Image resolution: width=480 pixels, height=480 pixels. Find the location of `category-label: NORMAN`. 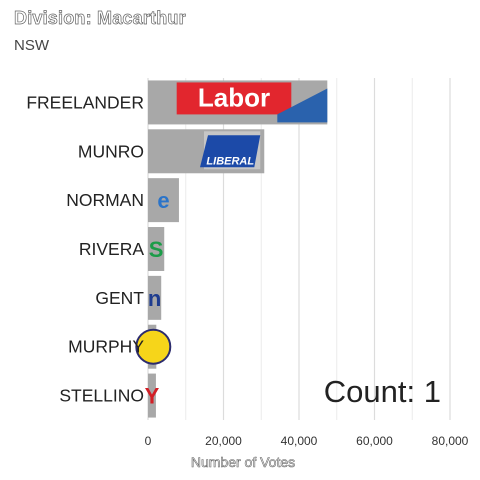

category-label: NORMAN is located at coordinates (105, 200).